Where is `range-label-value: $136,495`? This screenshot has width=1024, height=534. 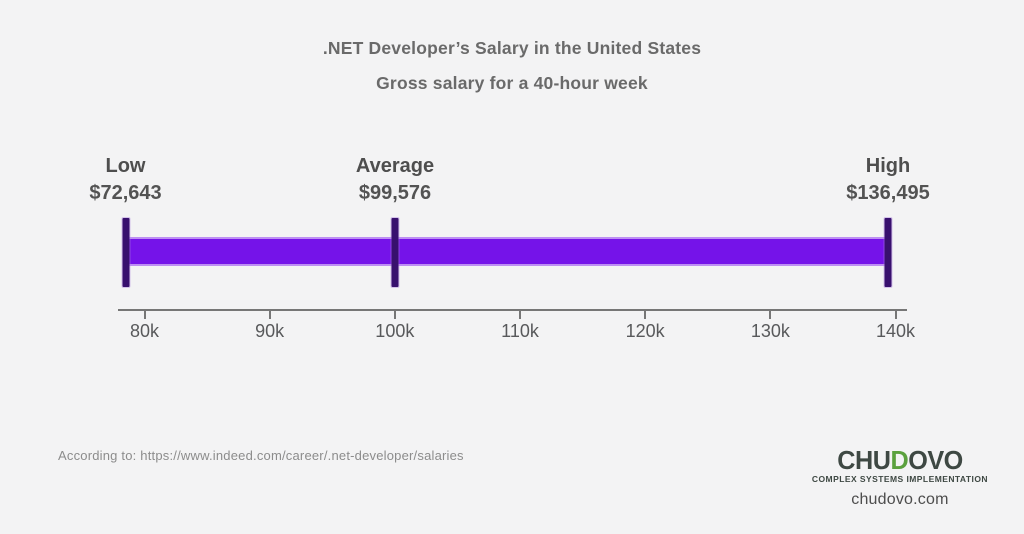 range-label-value: $136,495 is located at coordinates (888, 193).